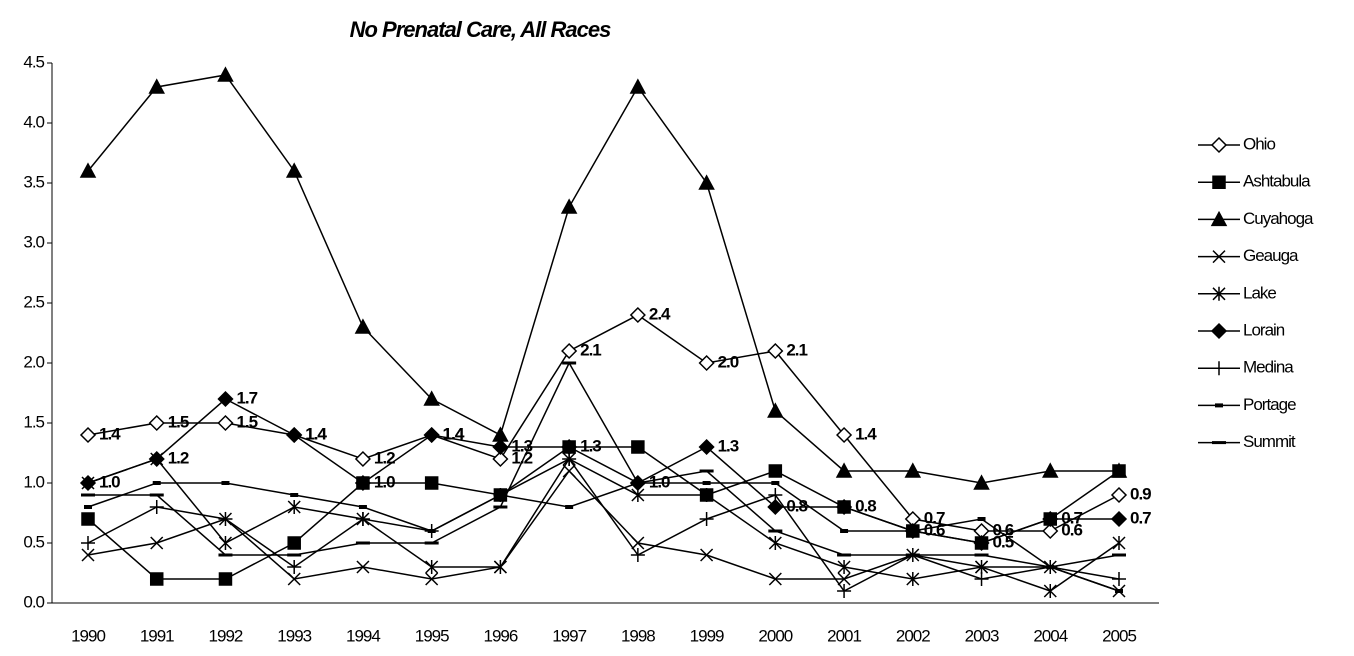 The image size is (1354, 656). Describe the element at coordinates (1277, 181) in the screenshot. I see `legend-label: Ashtabula` at that location.